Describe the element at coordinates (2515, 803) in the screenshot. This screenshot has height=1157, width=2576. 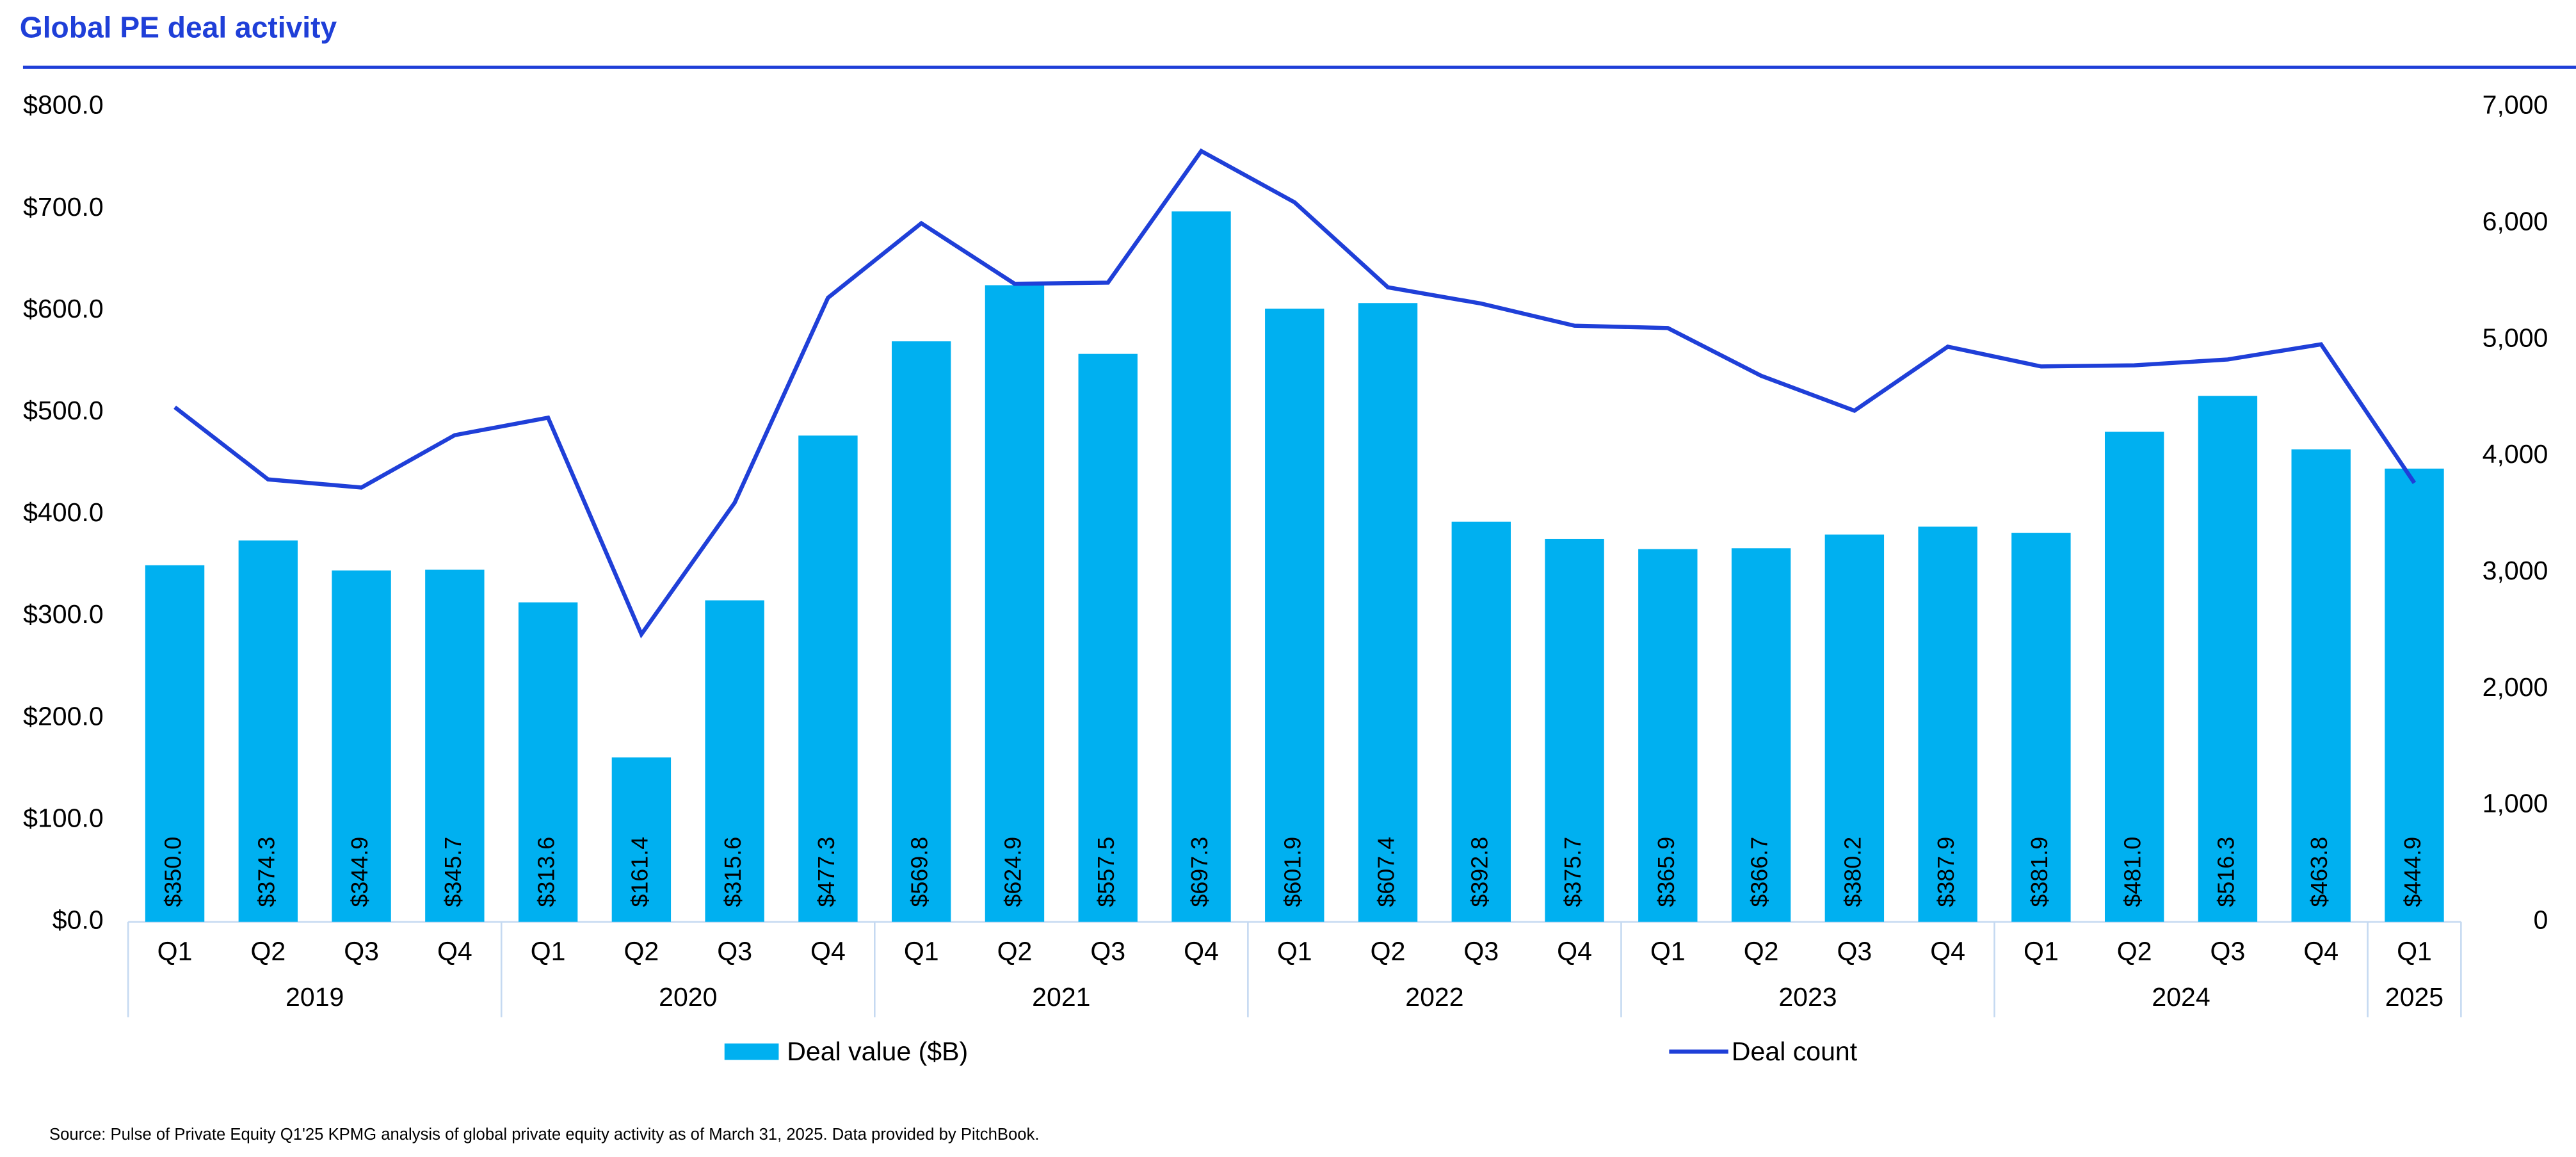
I see `y2-tick-label: 1,000` at that location.